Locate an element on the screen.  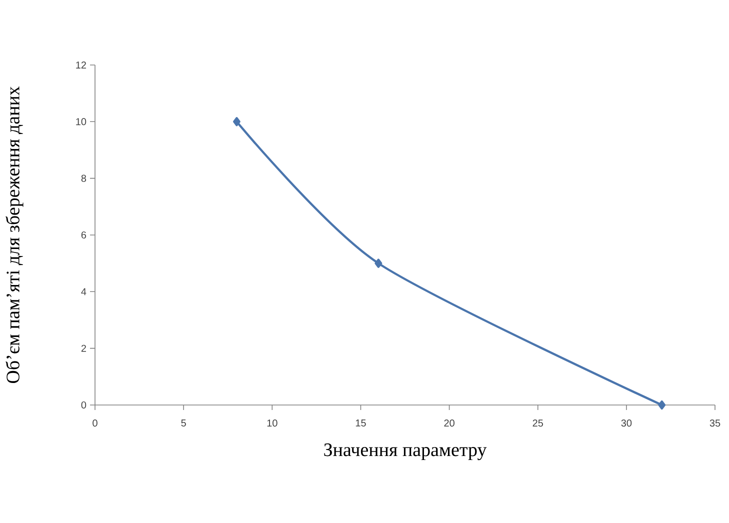
x-tick-label: 30 is located at coordinates (626, 423).